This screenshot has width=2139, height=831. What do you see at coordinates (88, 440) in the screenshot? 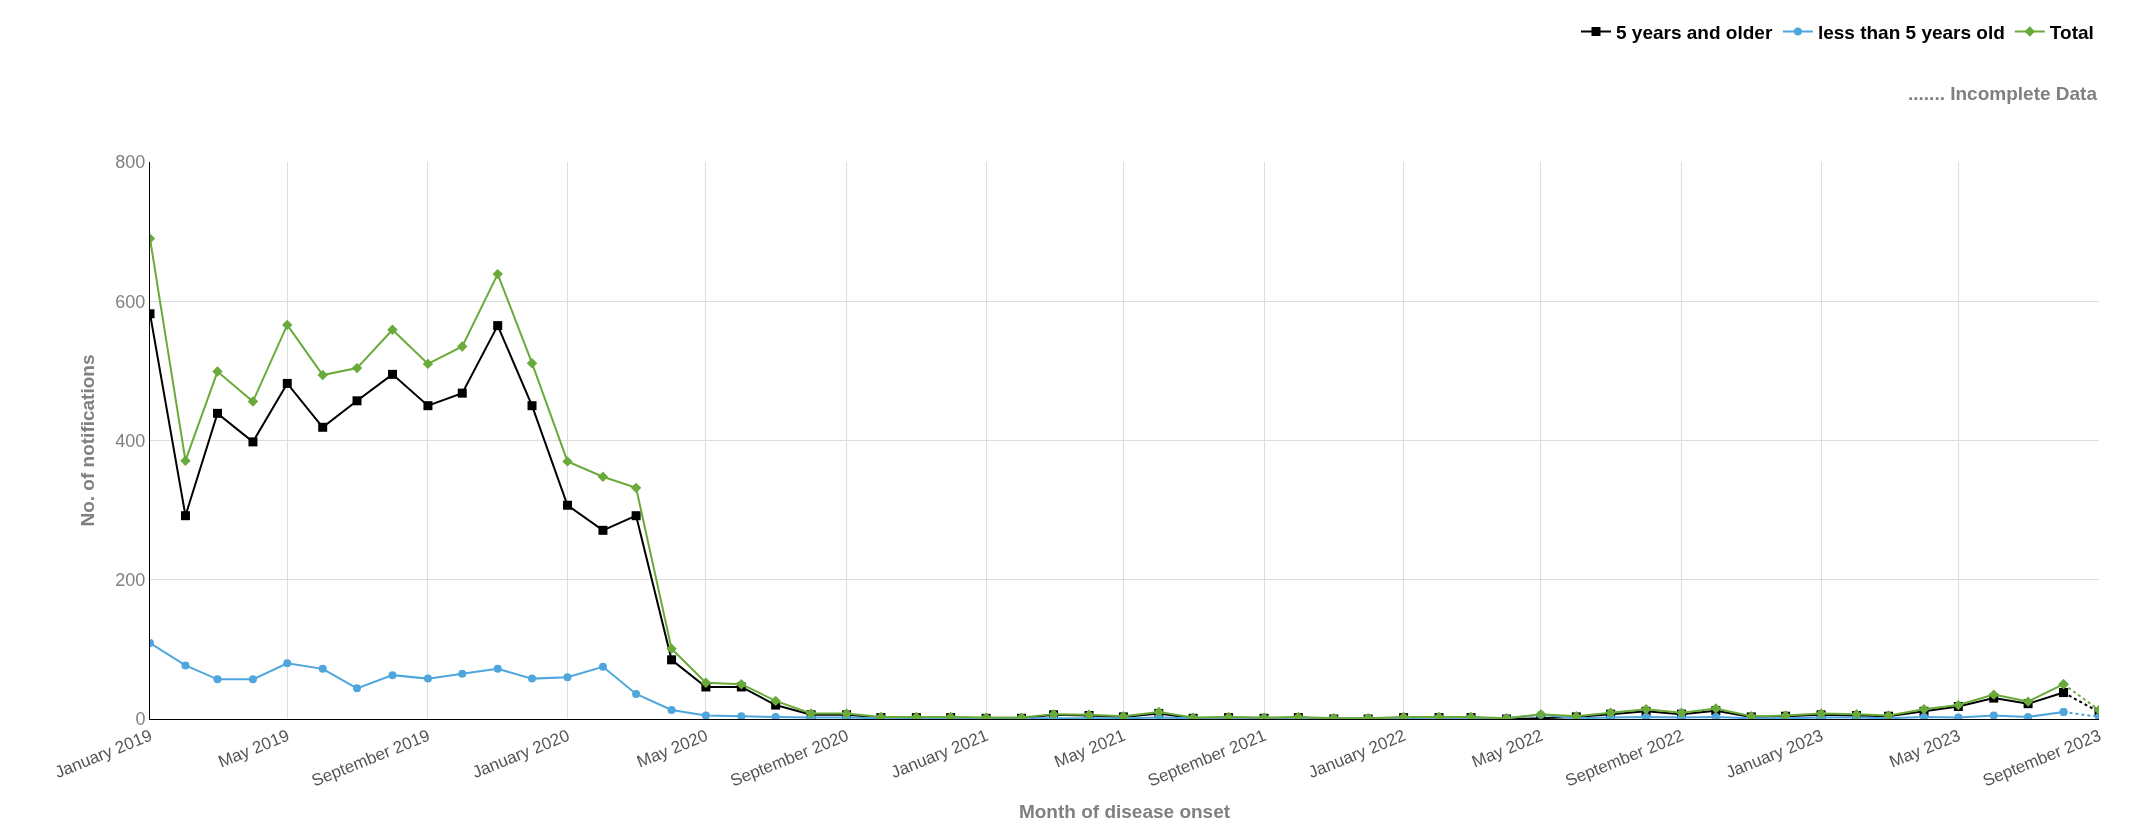
I see `y-axis-title: No. of notifications` at bounding box center [88, 440].